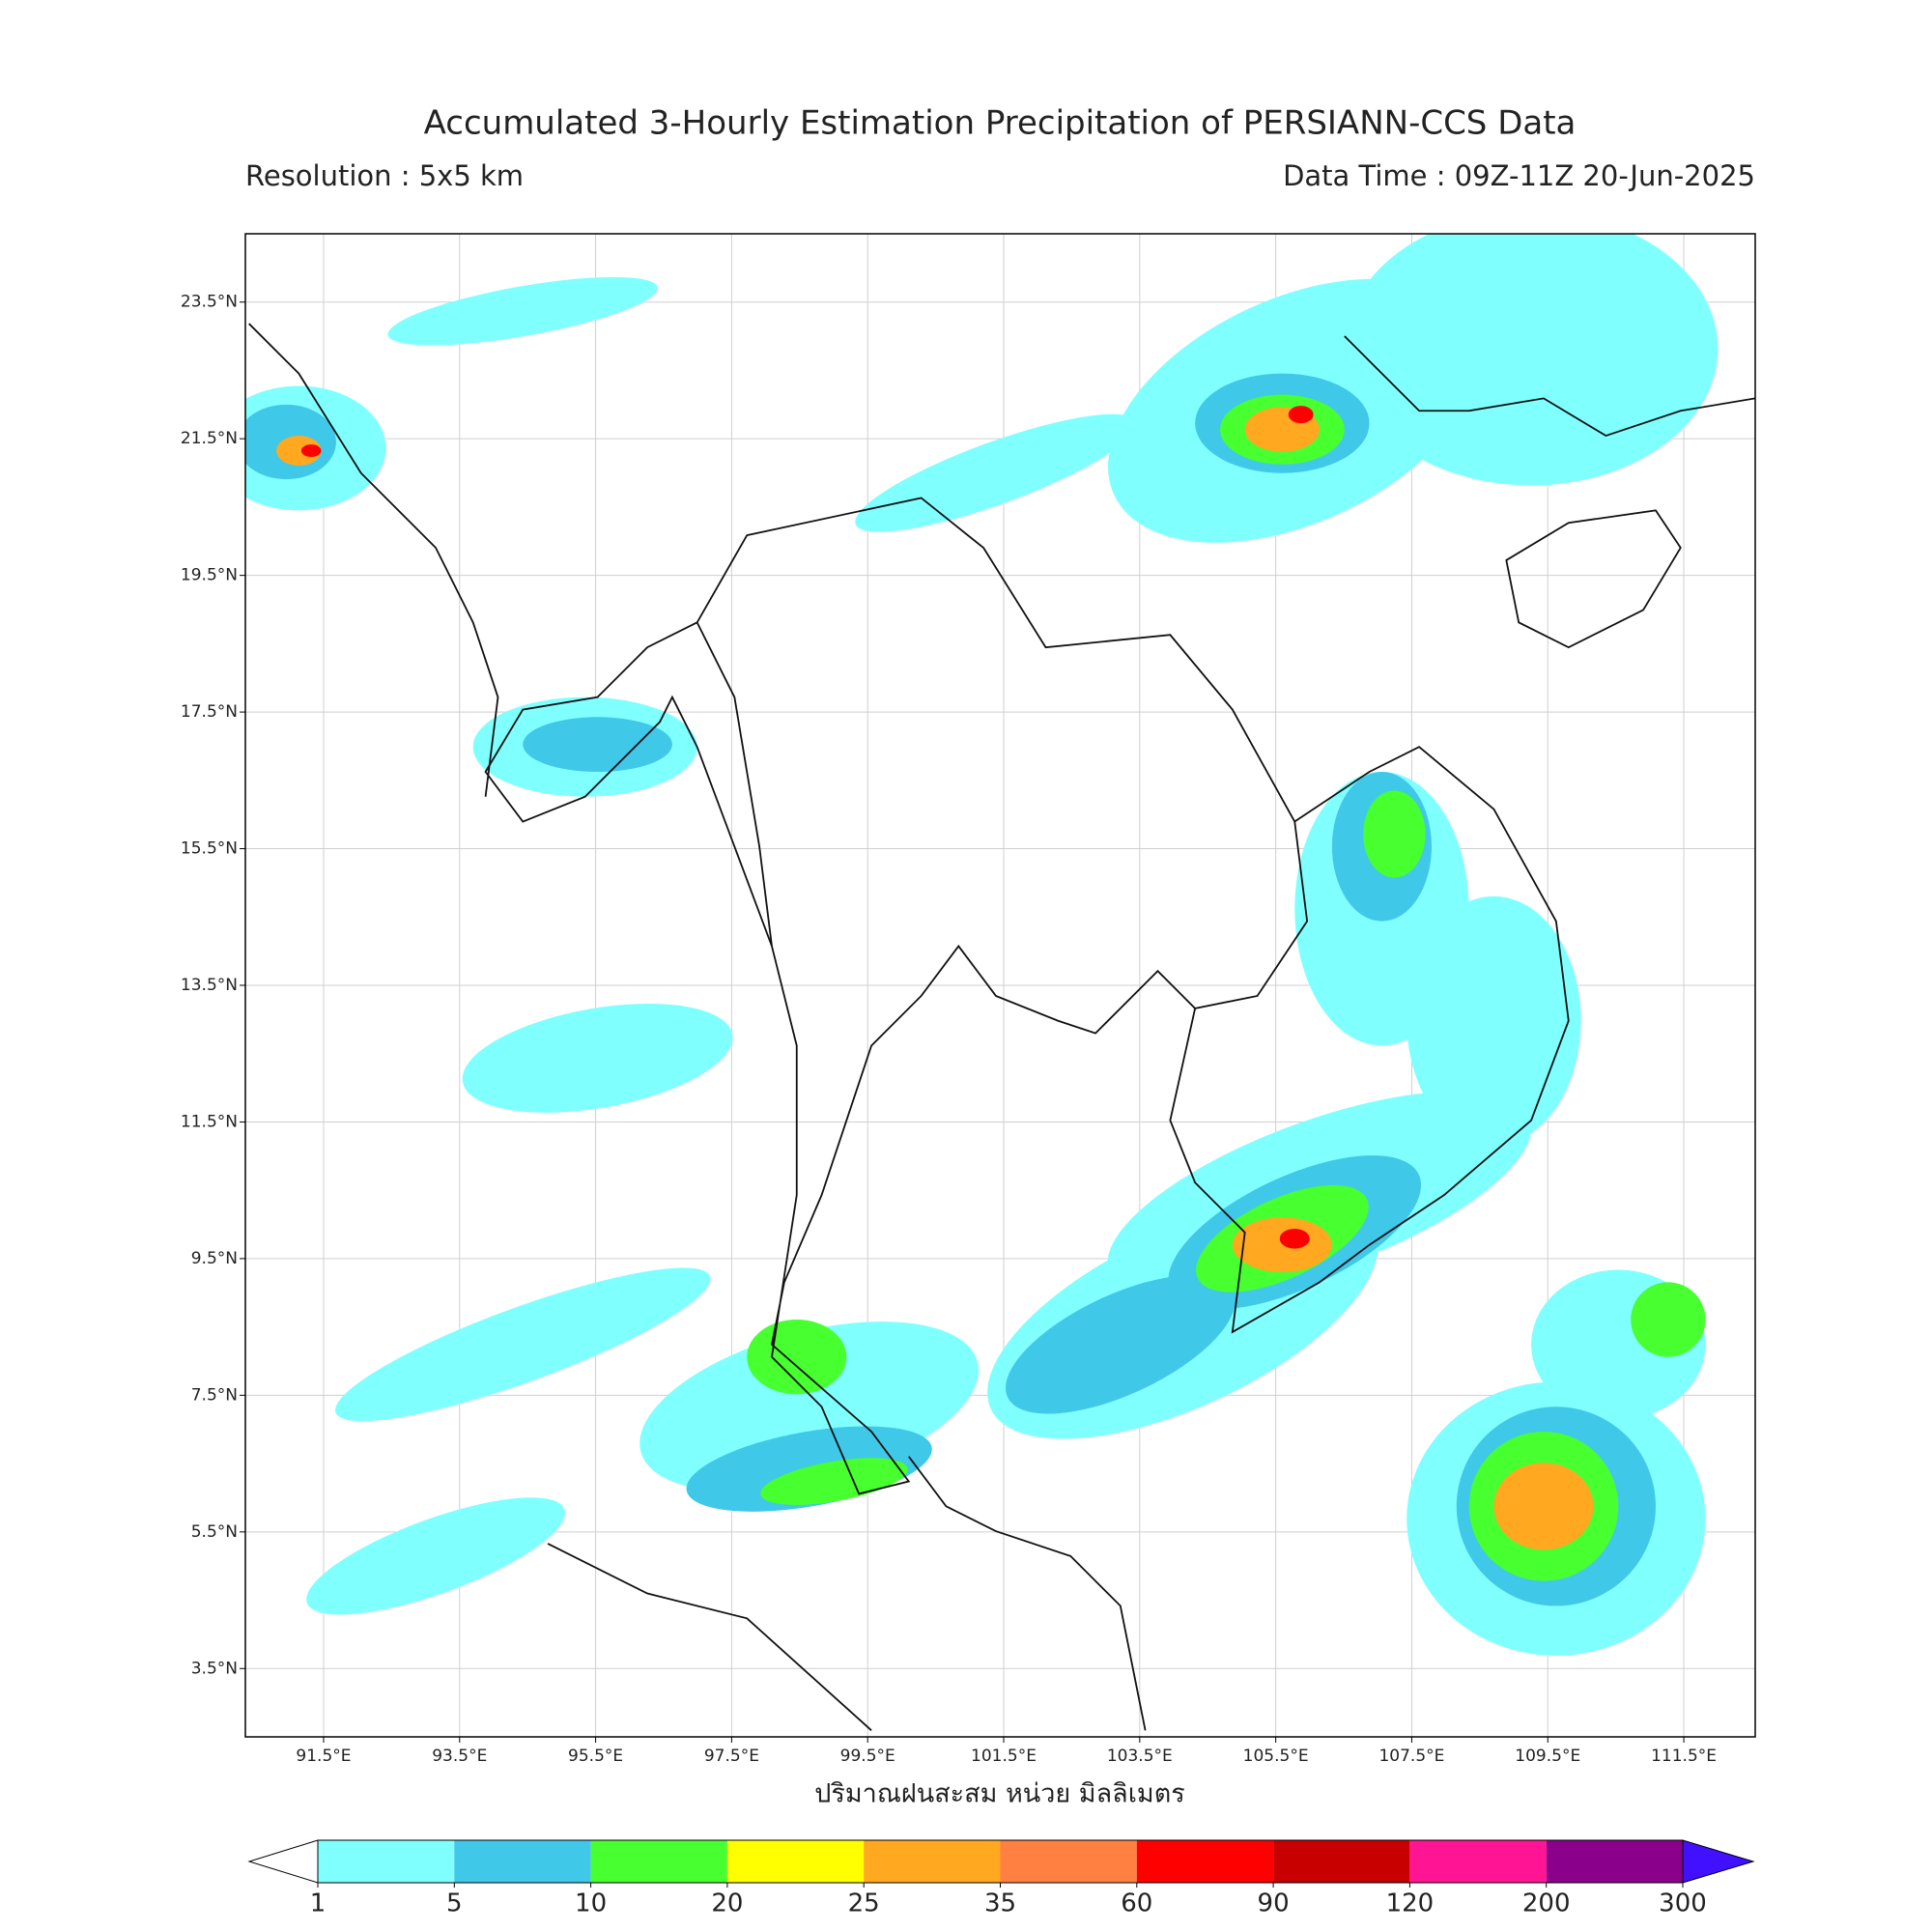  I want to click on x-tick-label: 99.5°E, so click(867, 1756).